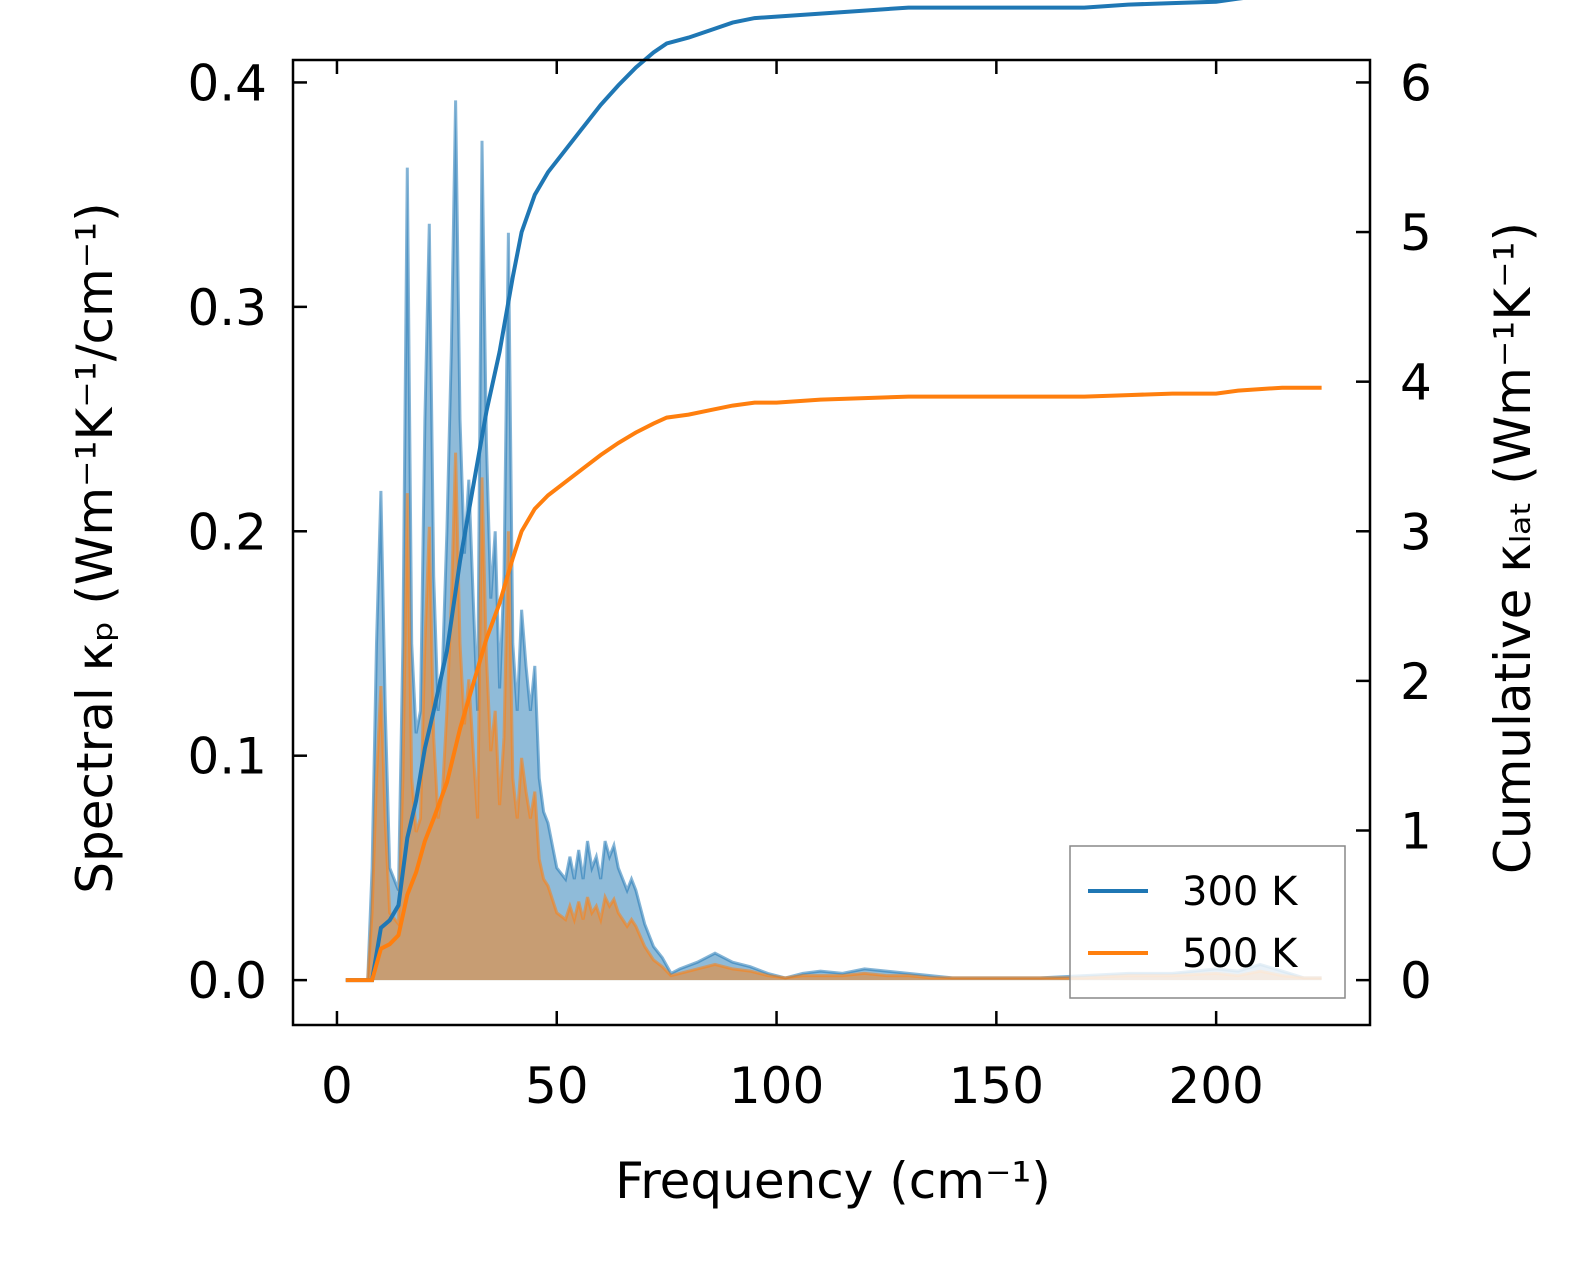 This screenshot has height=1264, width=1586. Describe the element at coordinates (557, 1086) in the screenshot. I see `x-tick-label: 50` at that location.